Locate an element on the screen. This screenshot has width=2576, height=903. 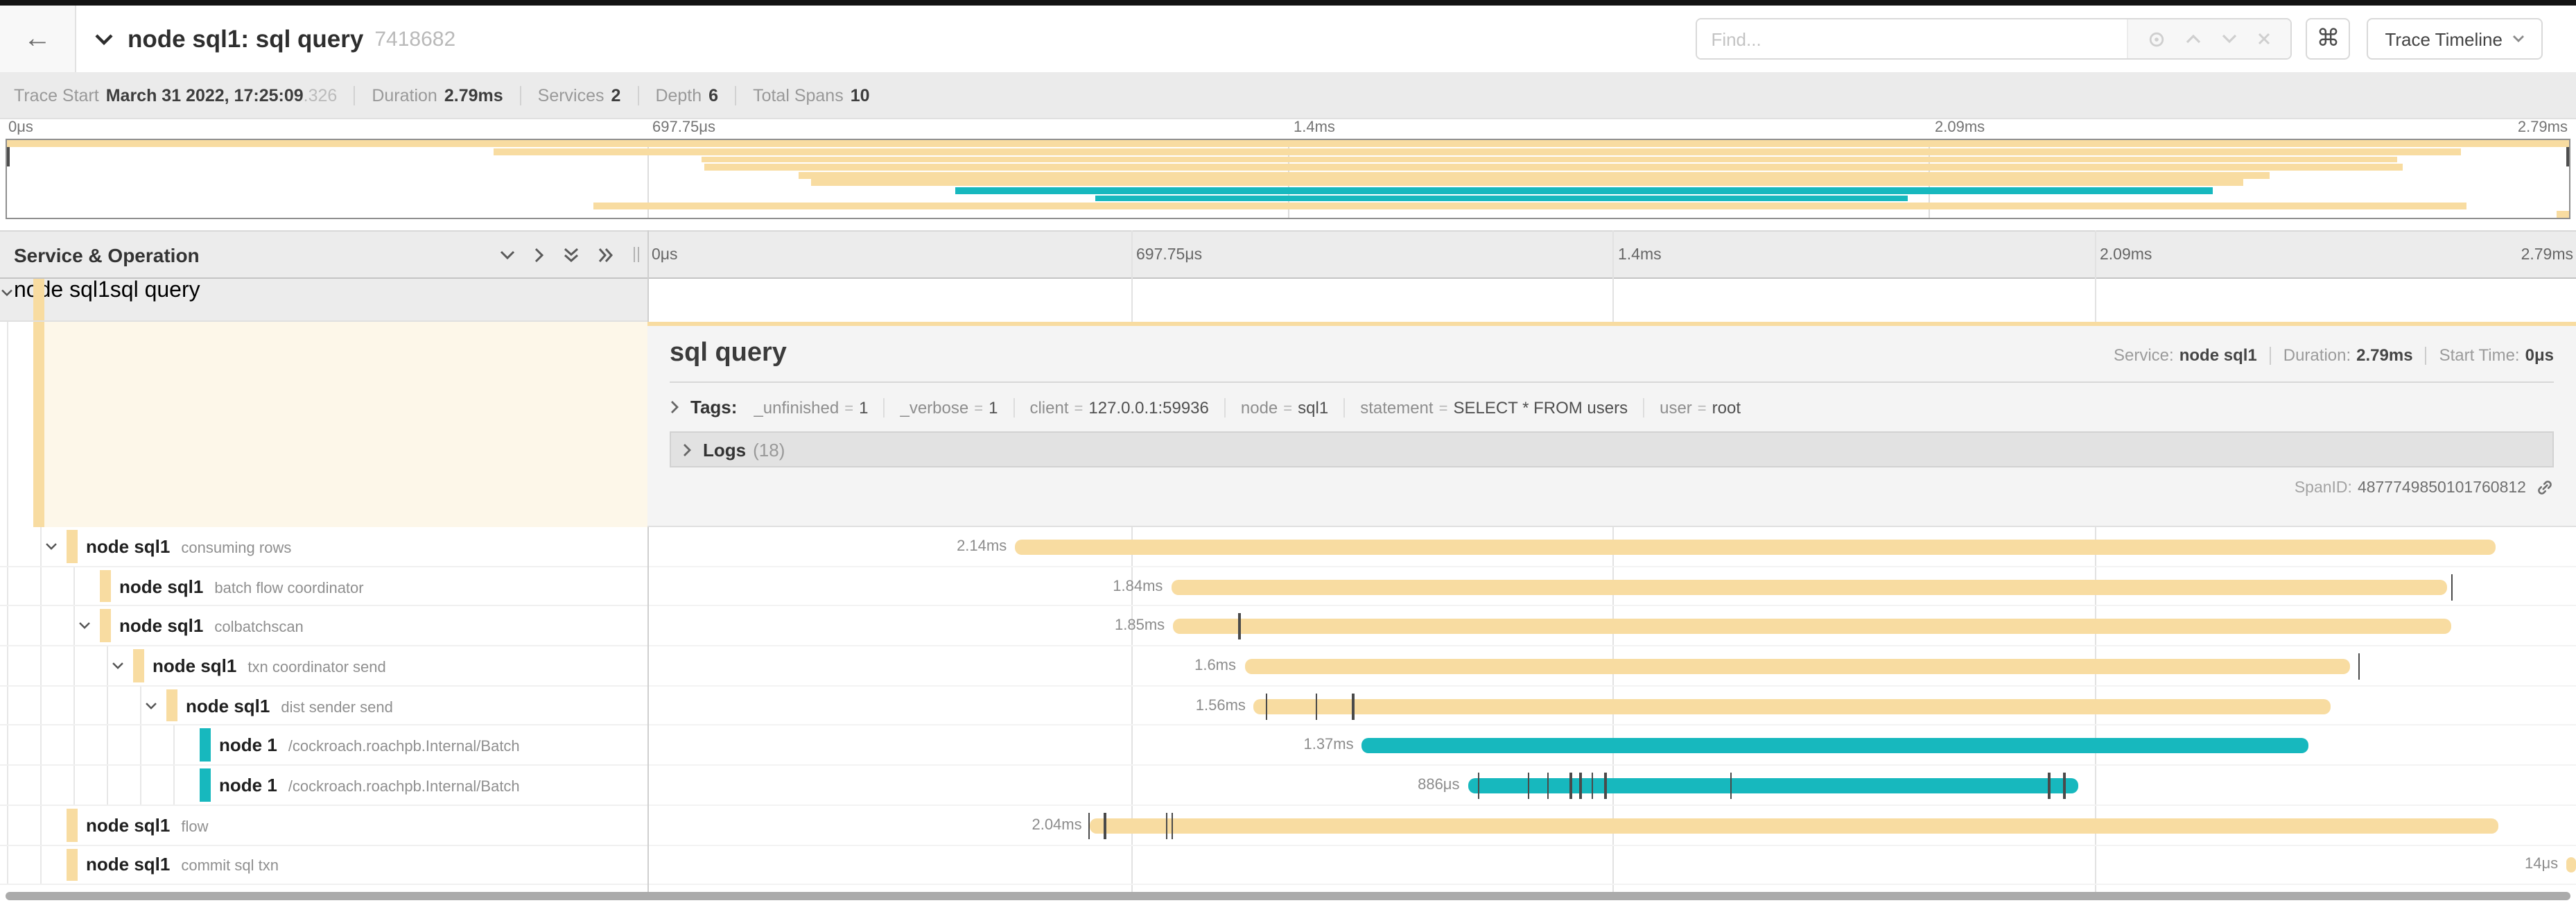
tag-item: user = root is located at coordinates (1700, 407).